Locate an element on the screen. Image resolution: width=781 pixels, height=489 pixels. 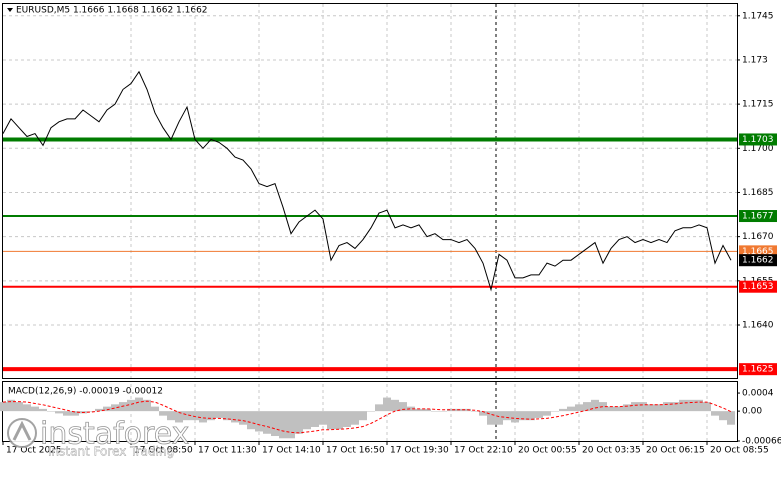
y-tick-label: 1.1670 is located at coordinates (758, 237).